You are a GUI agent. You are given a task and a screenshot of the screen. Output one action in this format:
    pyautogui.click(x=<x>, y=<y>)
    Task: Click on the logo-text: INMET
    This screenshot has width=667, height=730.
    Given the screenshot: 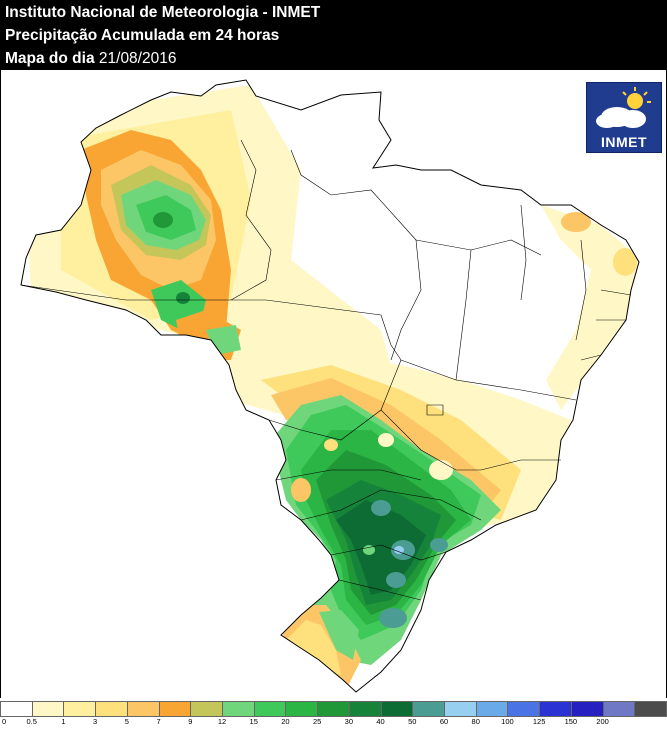 What is the action you would take?
    pyautogui.click(x=624, y=142)
    